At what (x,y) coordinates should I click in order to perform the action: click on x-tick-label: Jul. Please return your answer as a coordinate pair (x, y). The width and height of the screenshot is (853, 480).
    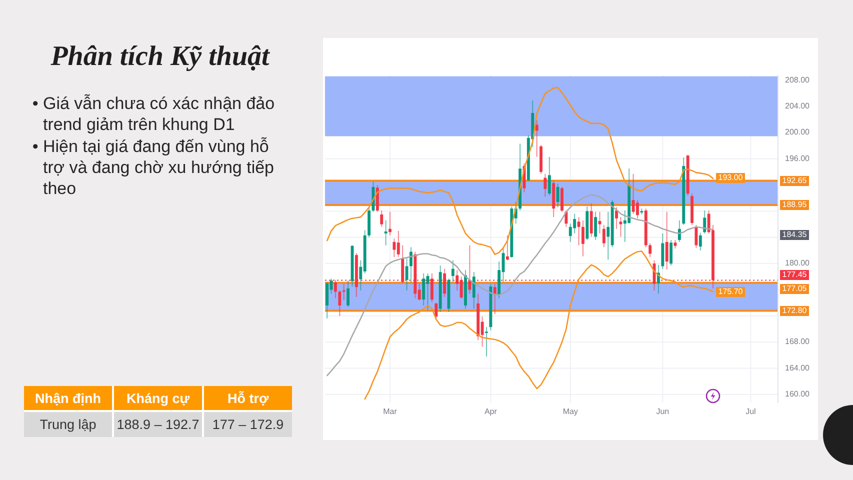
    Looking at the image, I should click on (751, 411).